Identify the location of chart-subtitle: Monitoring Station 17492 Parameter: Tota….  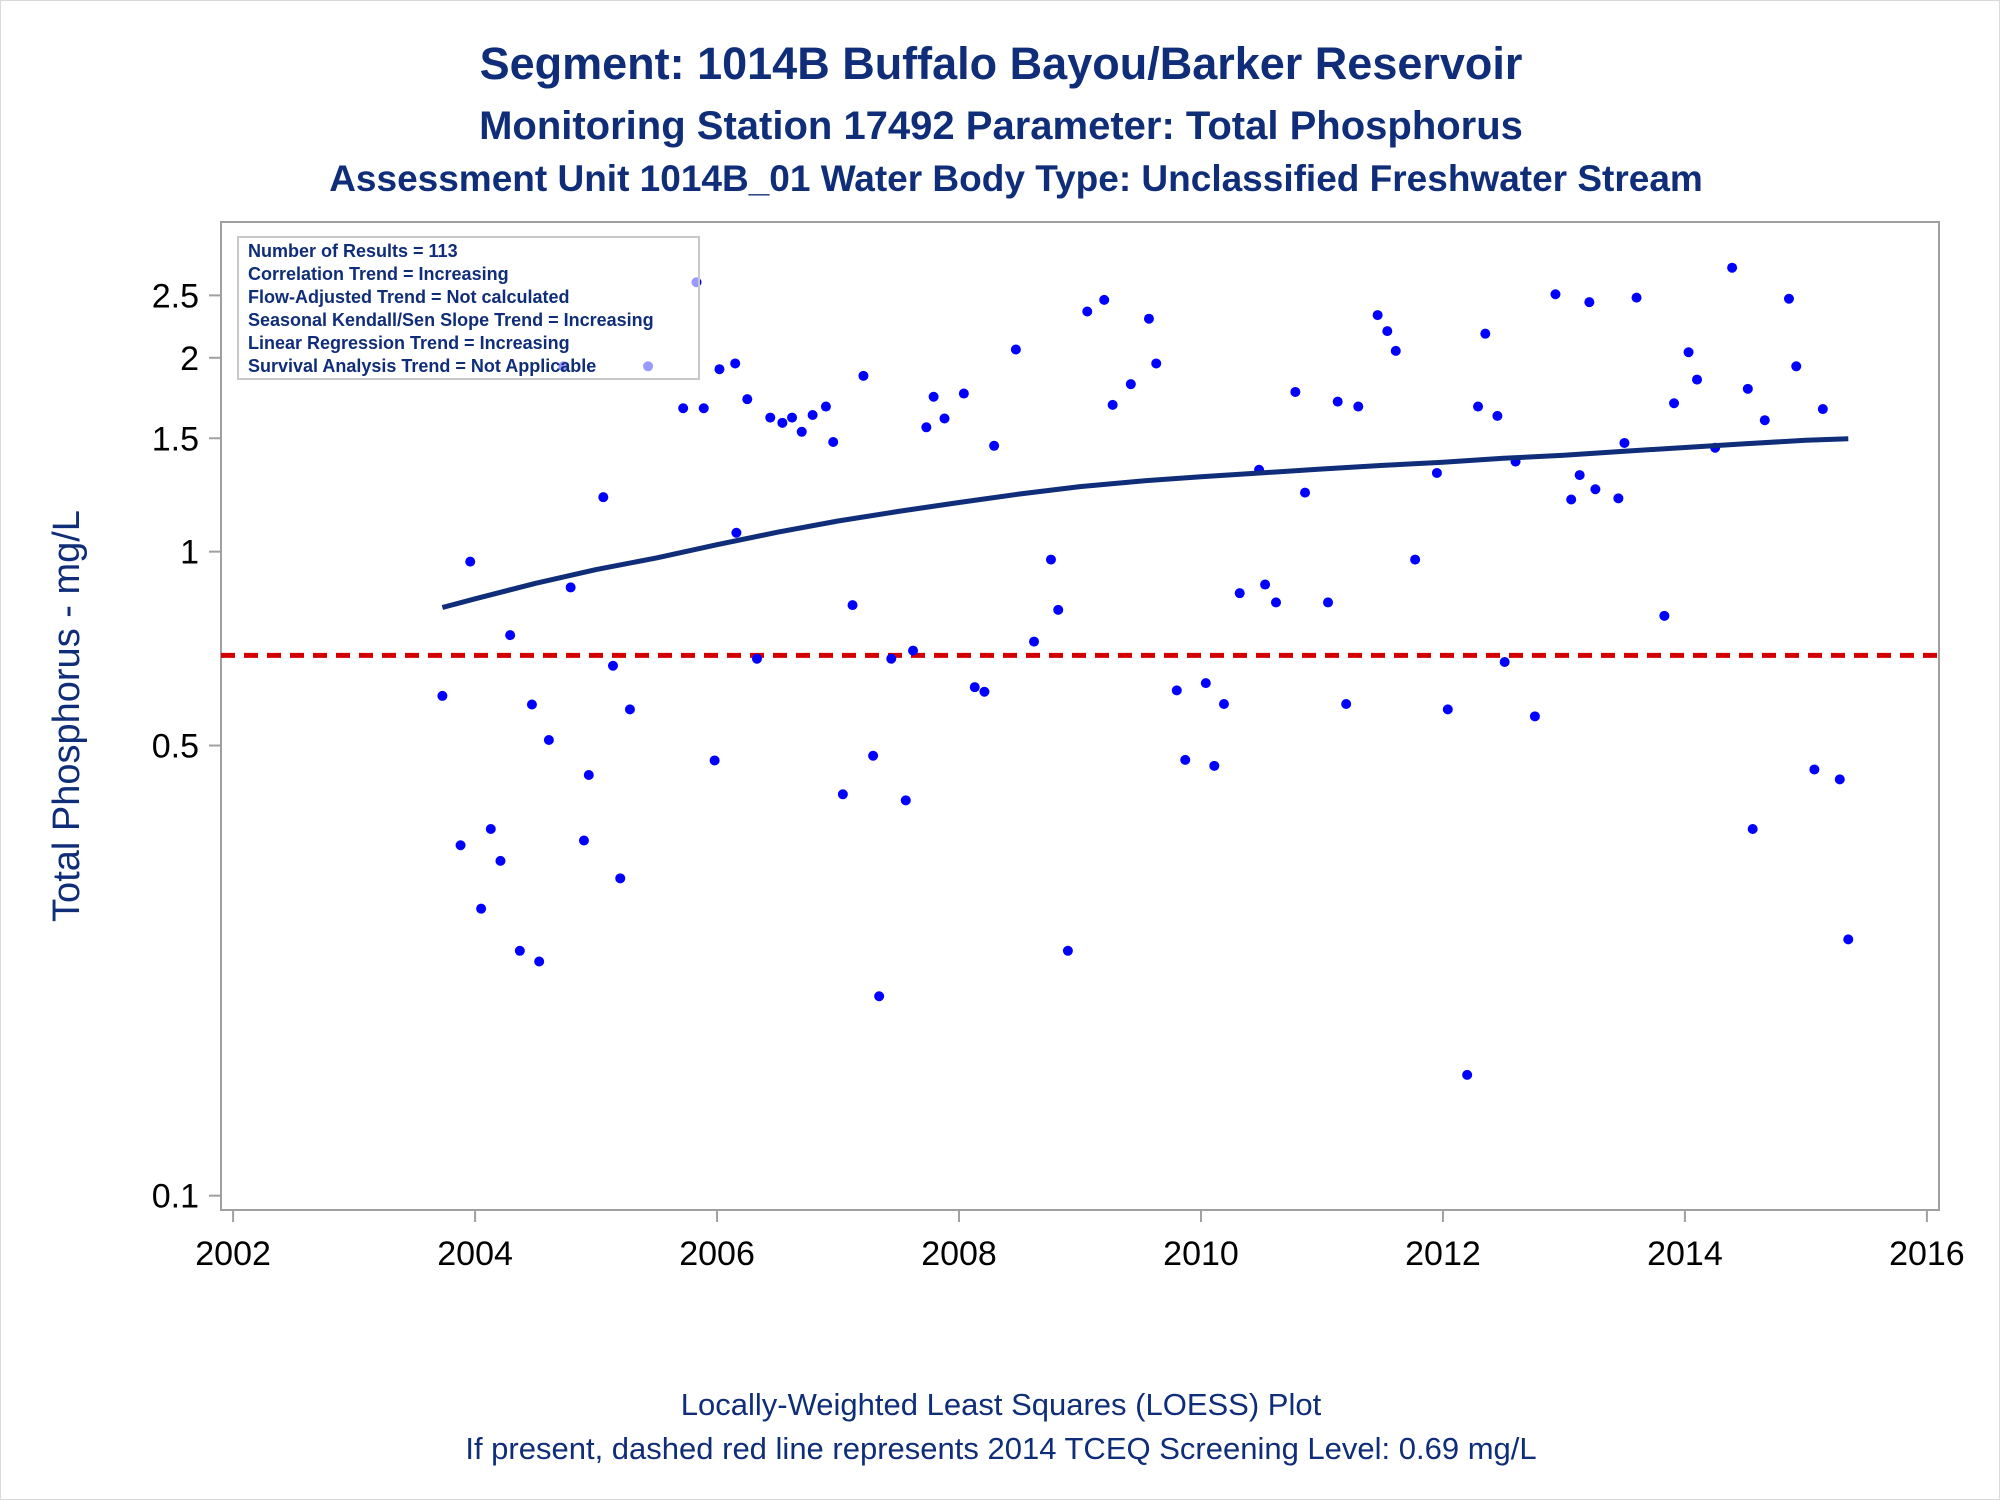
(1001, 126).